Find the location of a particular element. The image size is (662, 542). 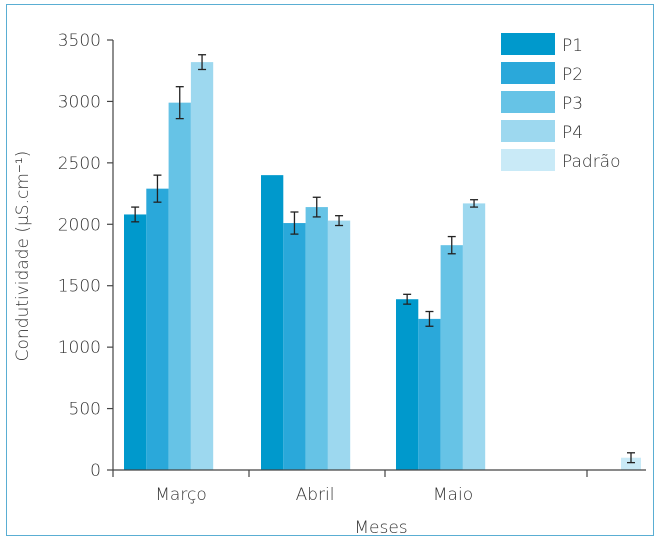

y-axis-title: Condutividade (µS.cm⁻¹) is located at coordinates (23, 256).